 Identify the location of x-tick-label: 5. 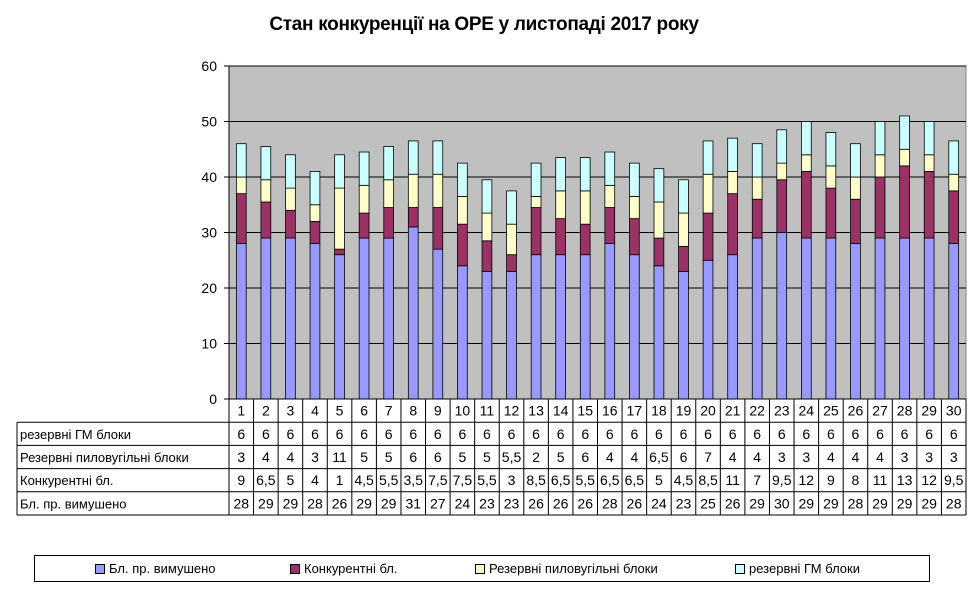
(340, 411).